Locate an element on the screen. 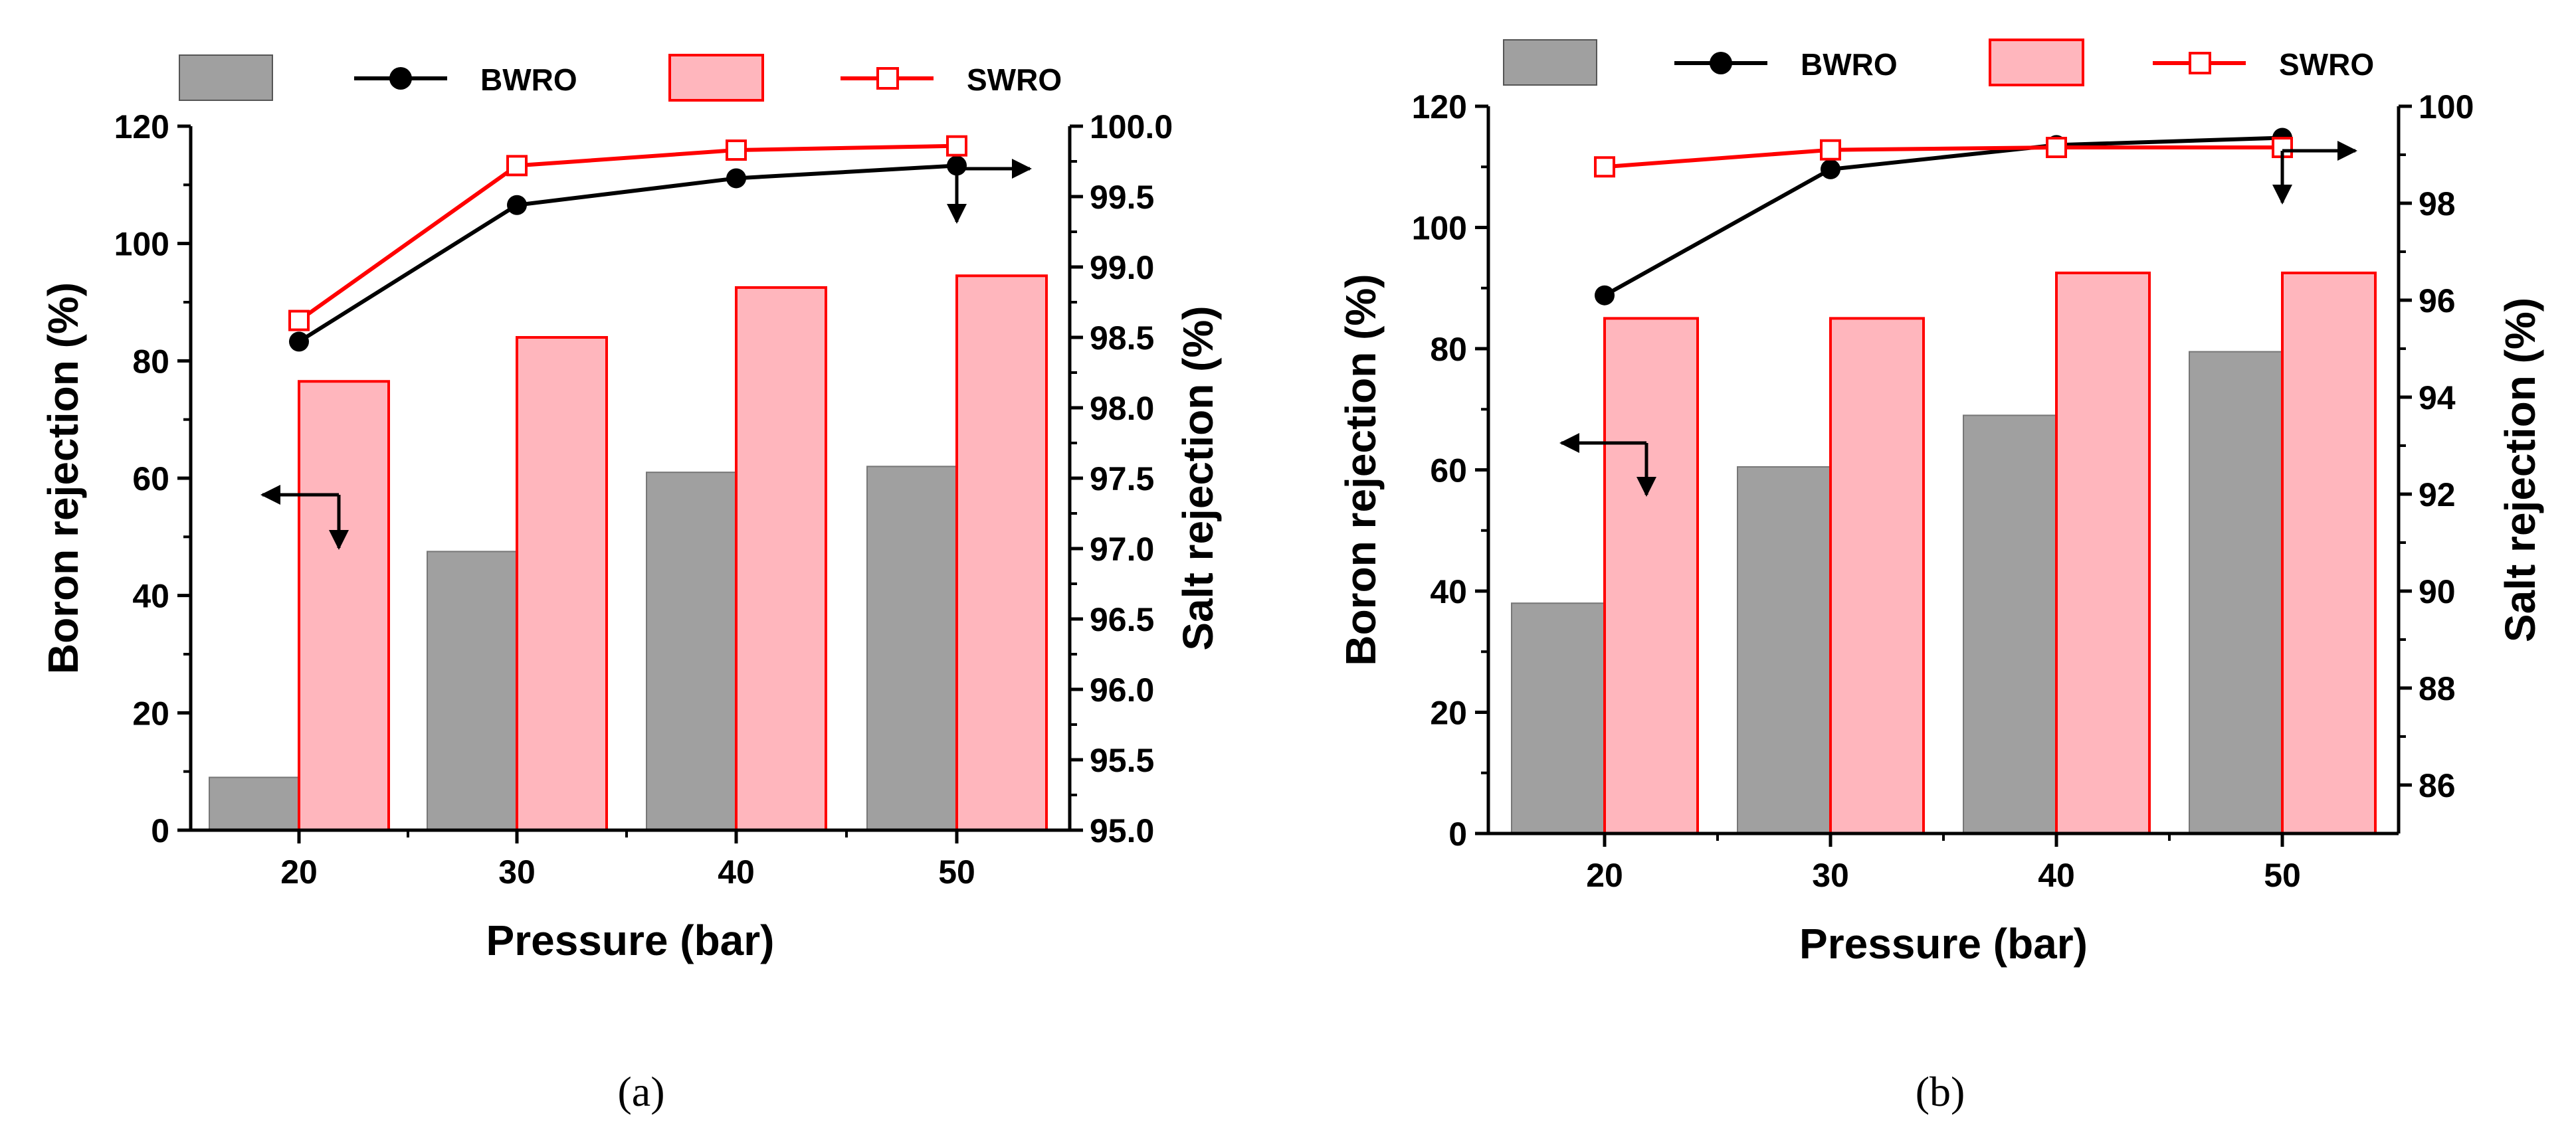 This screenshot has width=2576, height=1139. bwro-line-a is located at coordinates (628, 253).